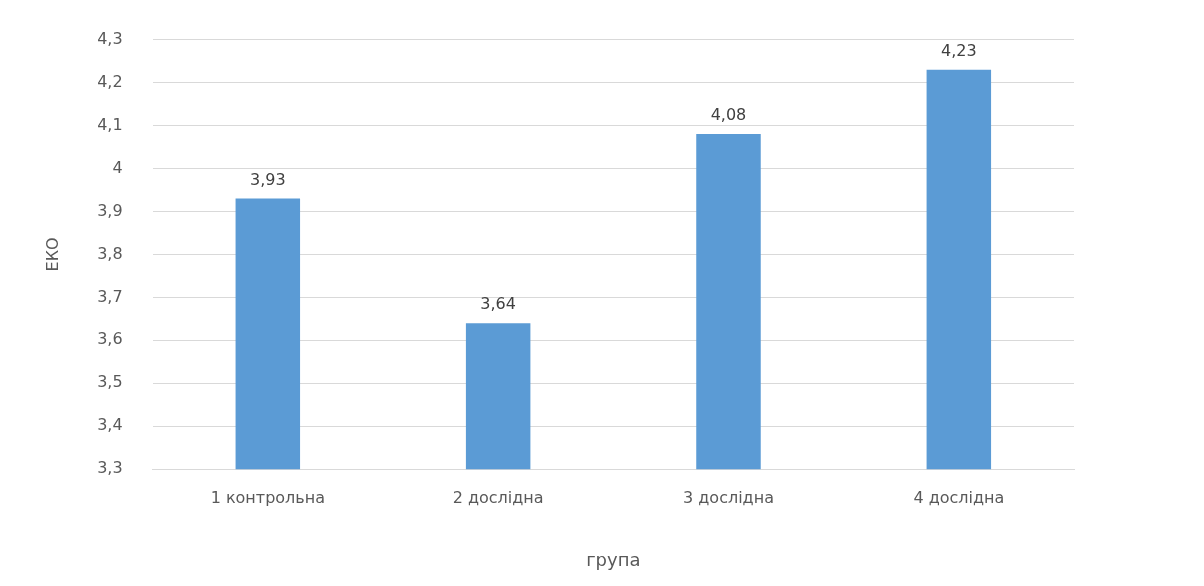  What do you see at coordinates (267, 497) in the screenshot?
I see `x-tick-label: 1 контрольна` at bounding box center [267, 497].